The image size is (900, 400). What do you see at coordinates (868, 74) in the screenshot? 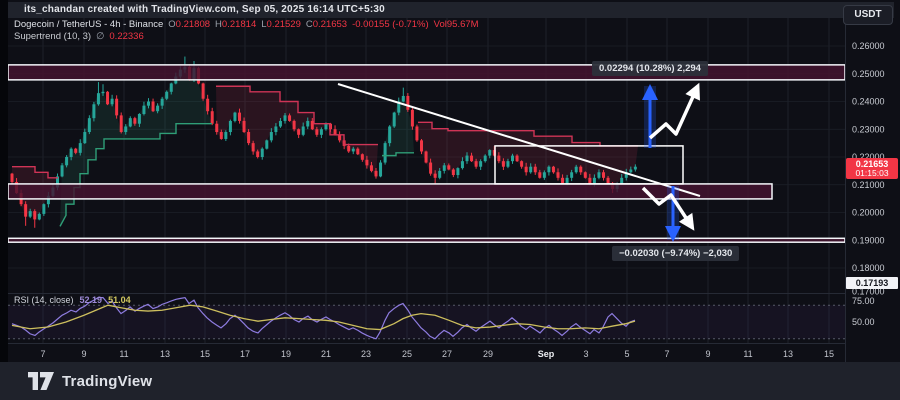
I see `price-tick-label: 0.25000` at bounding box center [868, 74].